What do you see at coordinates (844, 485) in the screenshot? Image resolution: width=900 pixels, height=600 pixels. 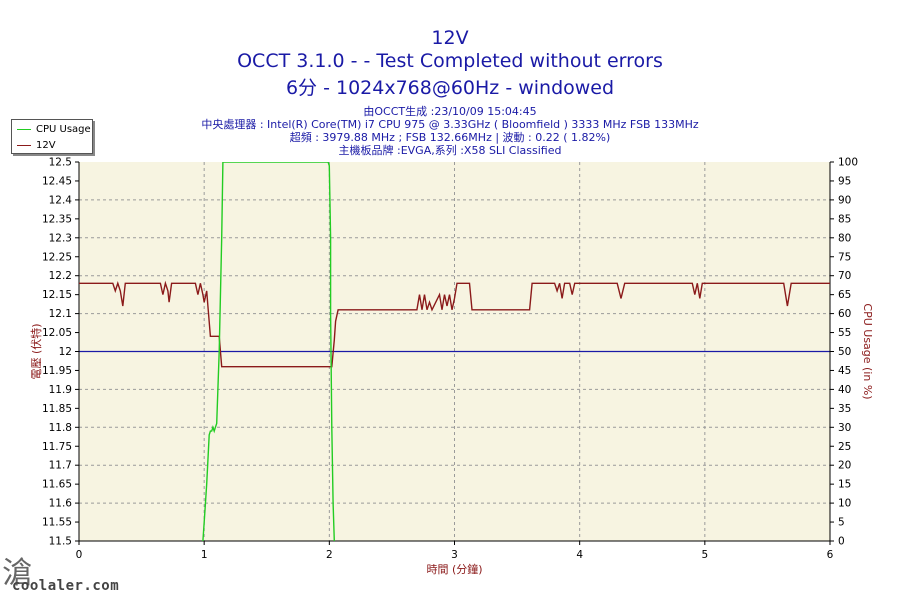 I see `y-tick-label-right: 15` at bounding box center [844, 485].